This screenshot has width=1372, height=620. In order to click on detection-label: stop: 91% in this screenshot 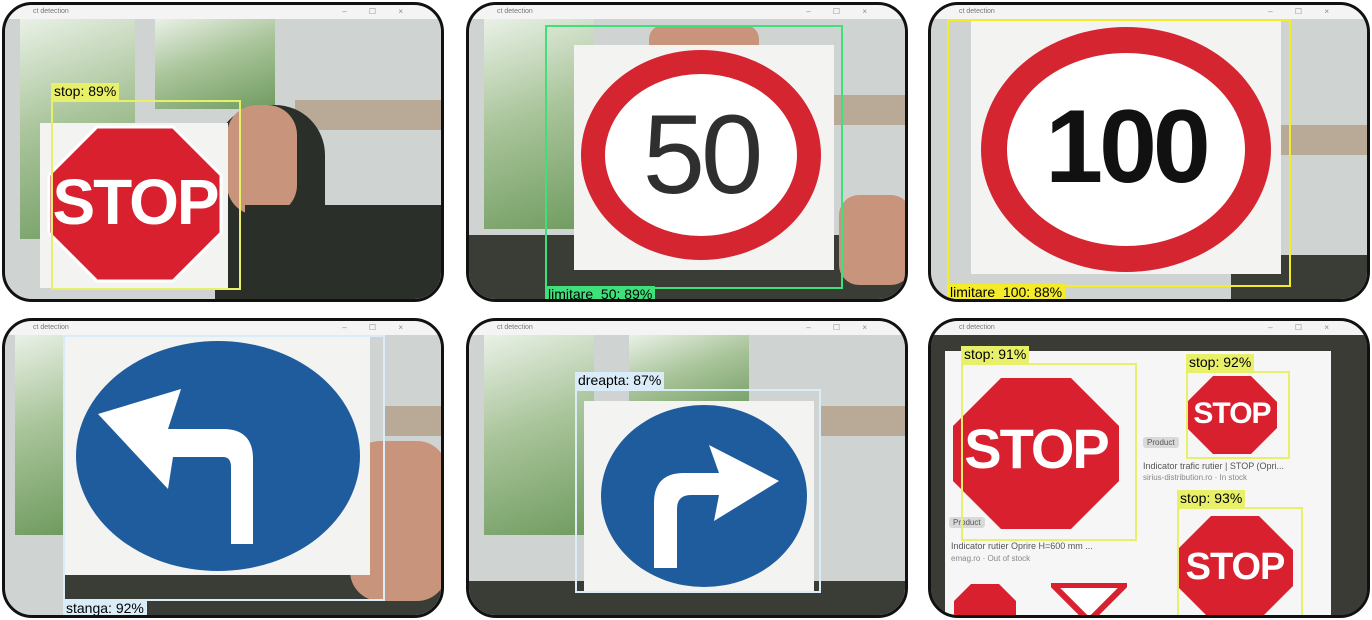, I will do `click(995, 354)`.